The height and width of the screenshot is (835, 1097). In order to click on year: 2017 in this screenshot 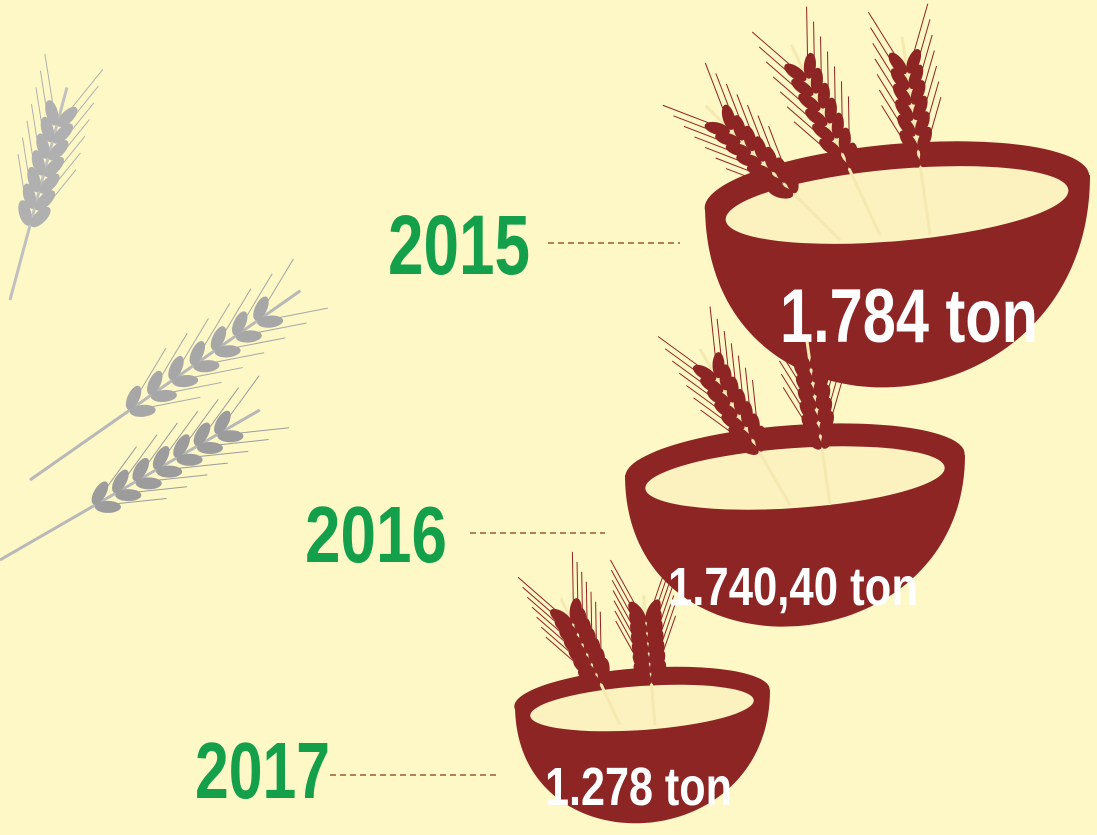, I will do `click(262, 770)`.